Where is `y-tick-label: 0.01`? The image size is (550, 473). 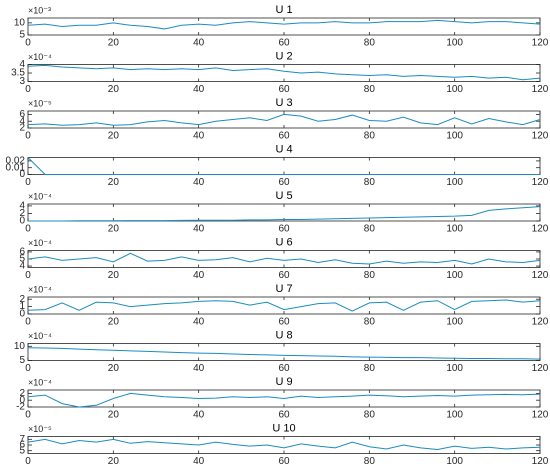
y-tick-label: 0.01 is located at coordinates (16, 167).